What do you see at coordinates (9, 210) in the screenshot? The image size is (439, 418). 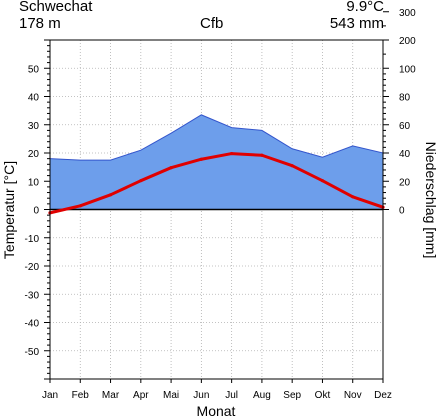 I see `y-axis-title-left: Temperatur [°C]` at bounding box center [9, 210].